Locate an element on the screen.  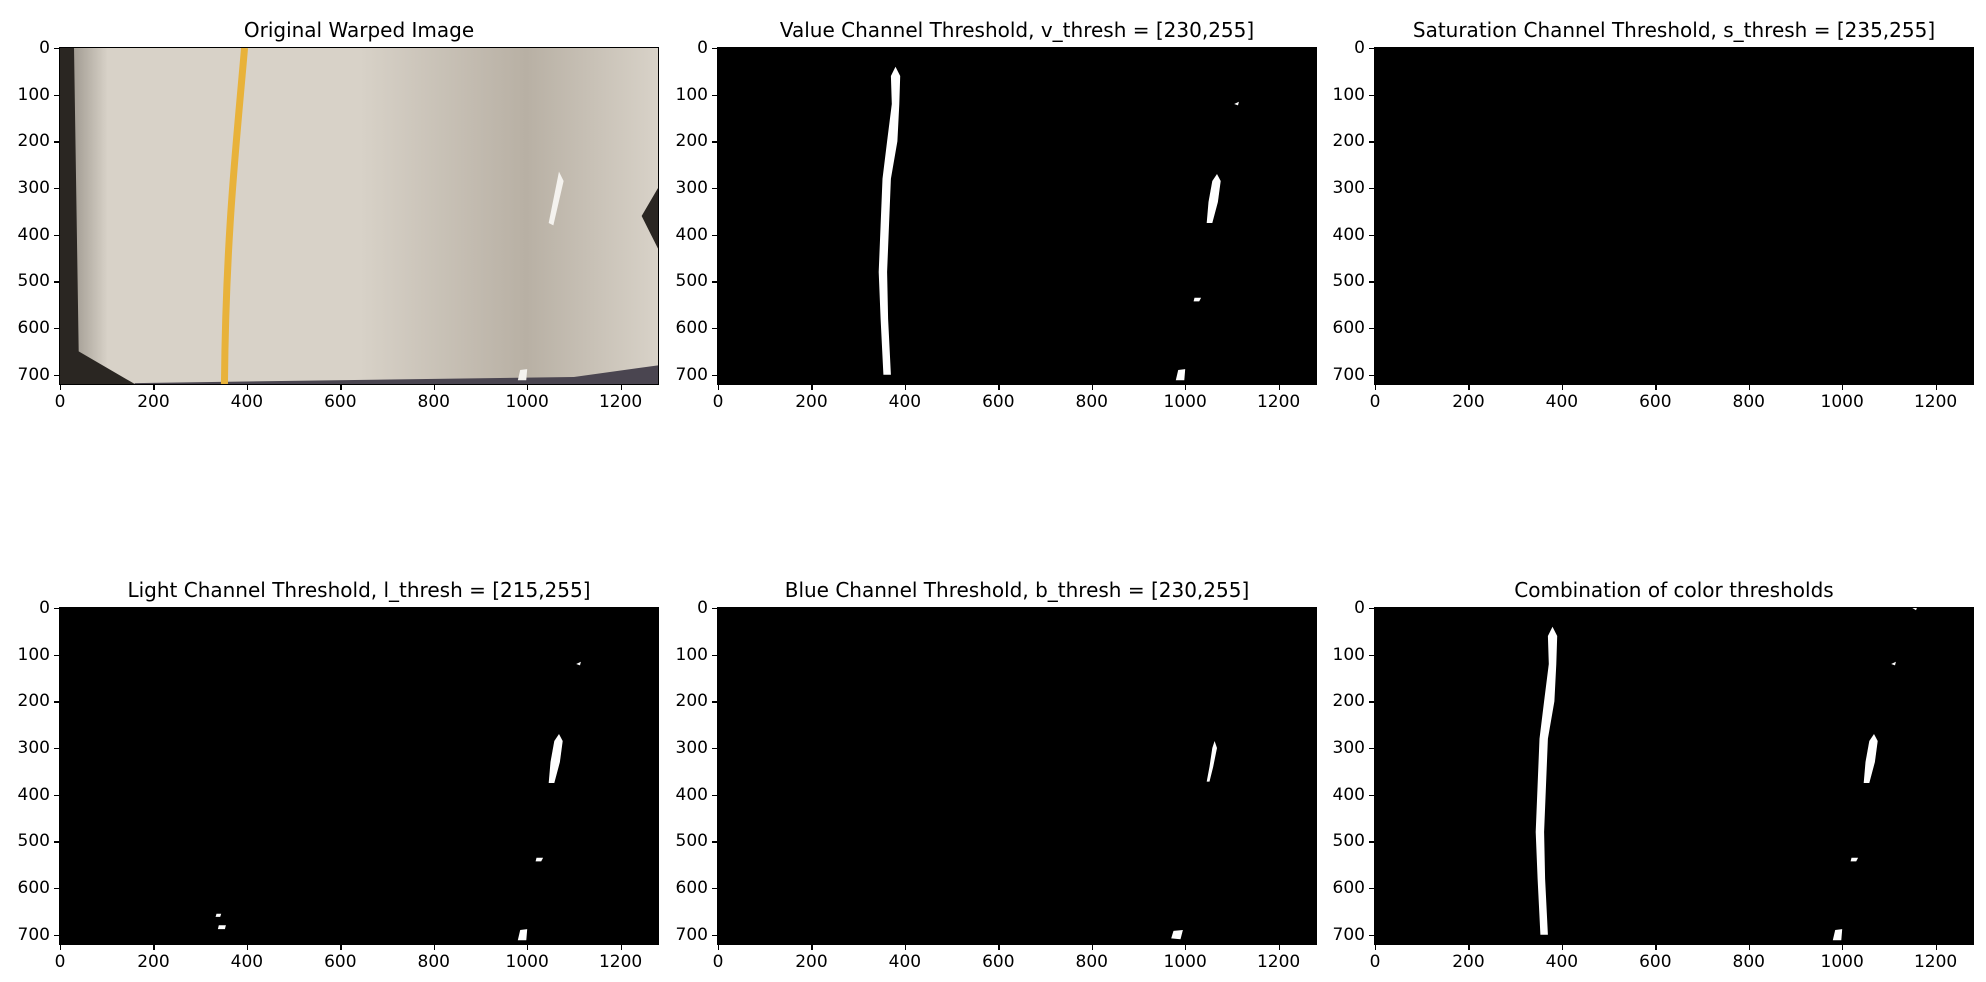
image-axes is located at coordinates (1017, 216).